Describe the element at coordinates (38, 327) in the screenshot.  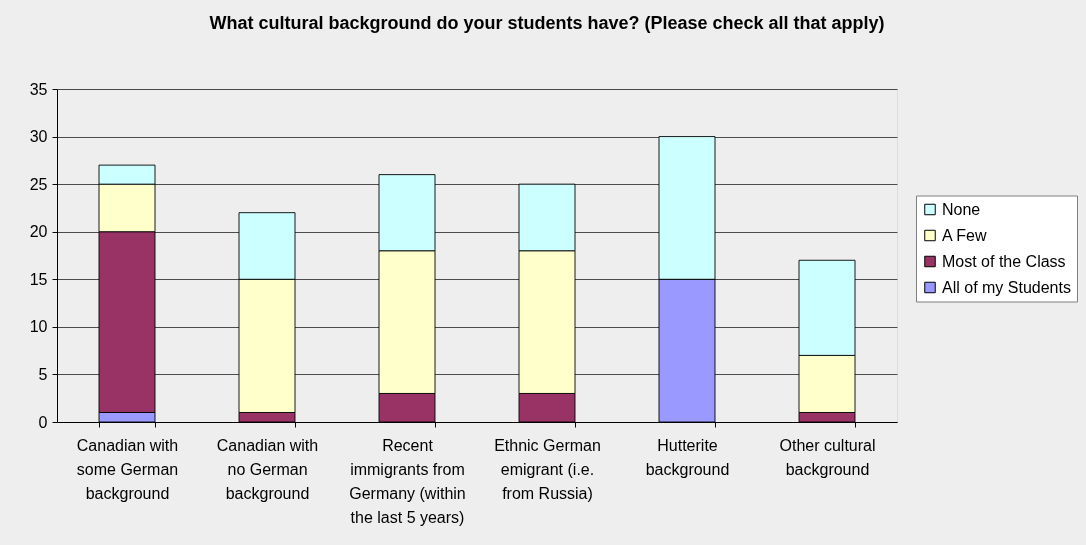
I see `y-tick-label: 10` at that location.